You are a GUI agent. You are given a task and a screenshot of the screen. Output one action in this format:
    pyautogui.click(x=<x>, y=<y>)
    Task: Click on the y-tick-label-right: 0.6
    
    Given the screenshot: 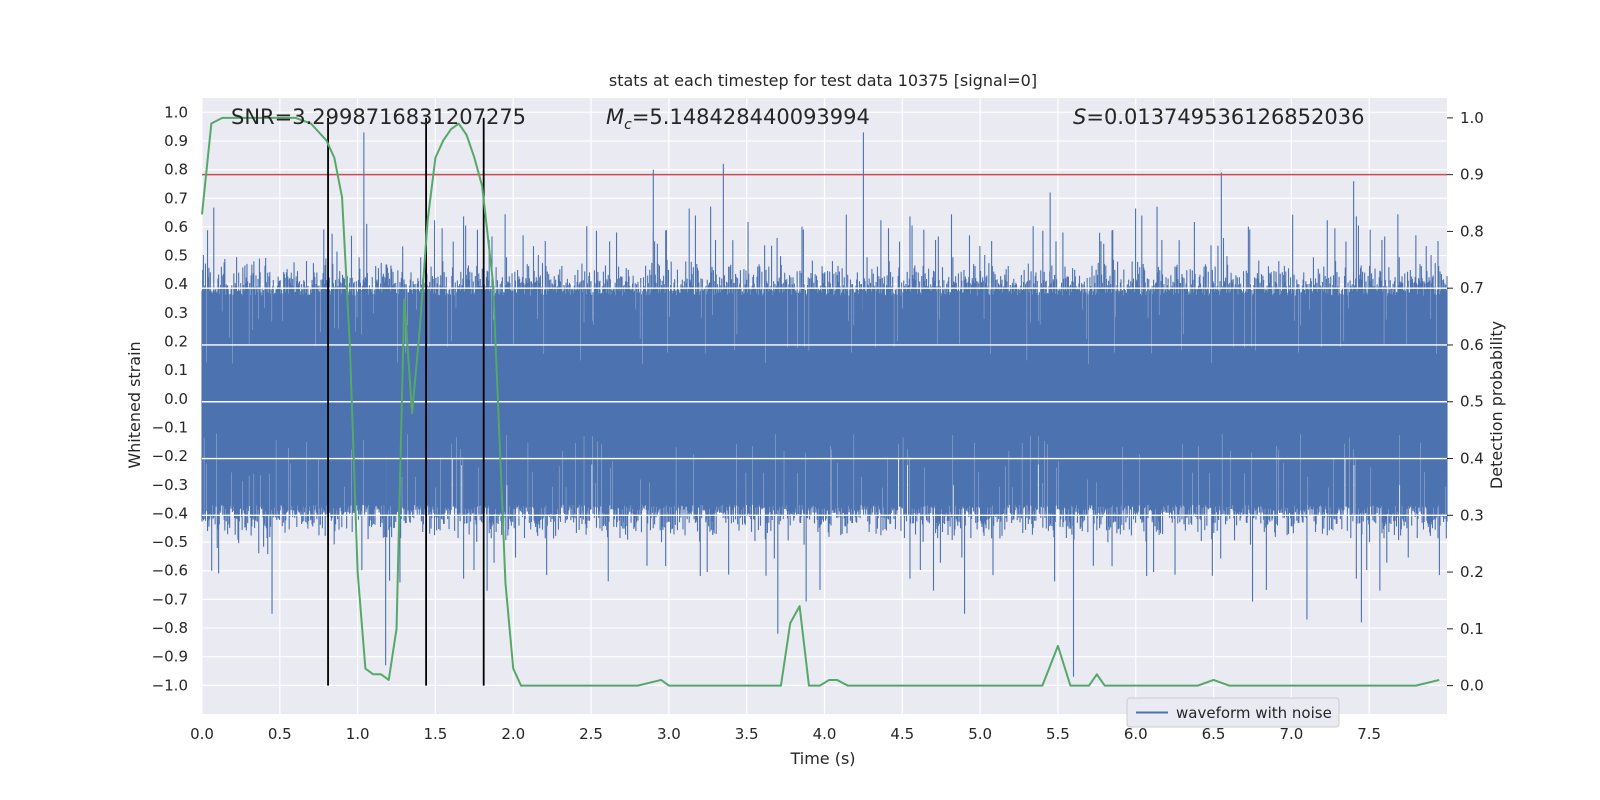 What is the action you would take?
    pyautogui.click(x=1472, y=345)
    